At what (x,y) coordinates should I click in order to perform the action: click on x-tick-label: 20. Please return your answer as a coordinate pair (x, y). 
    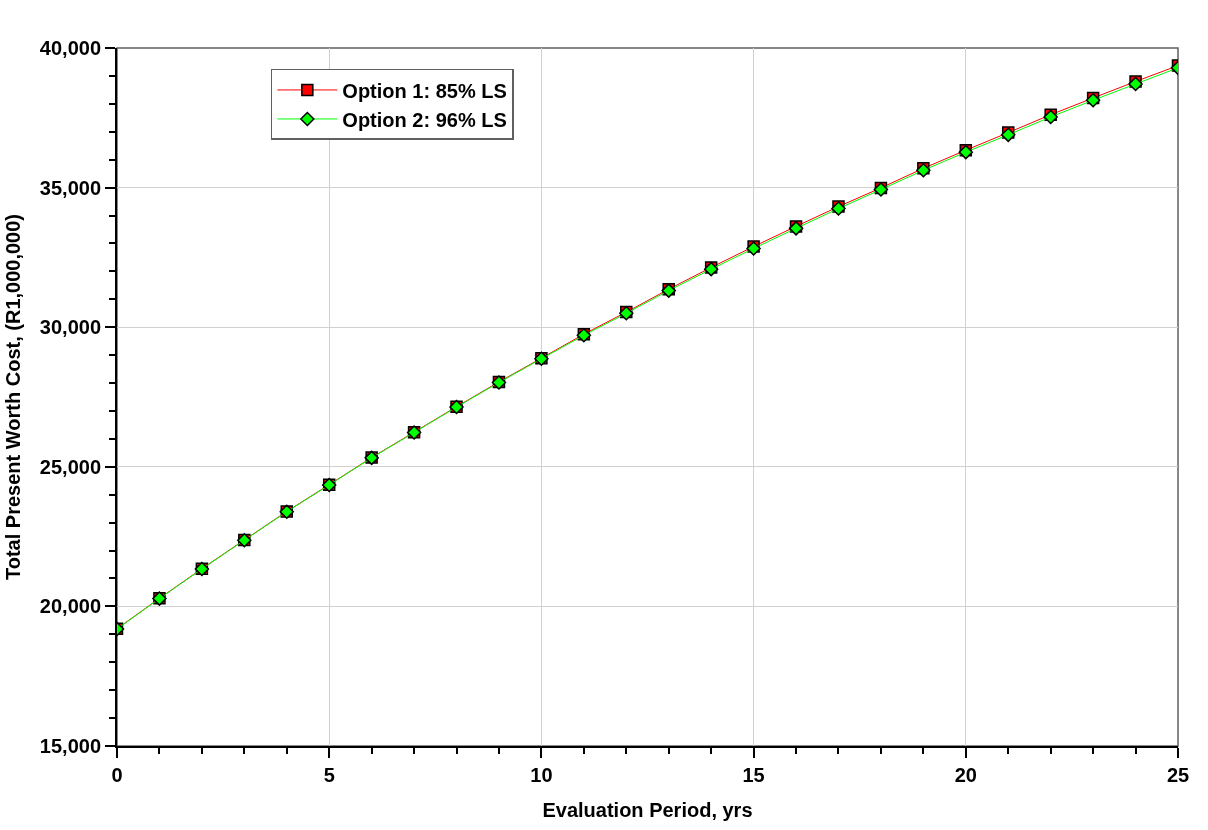
    Looking at the image, I should click on (965, 775).